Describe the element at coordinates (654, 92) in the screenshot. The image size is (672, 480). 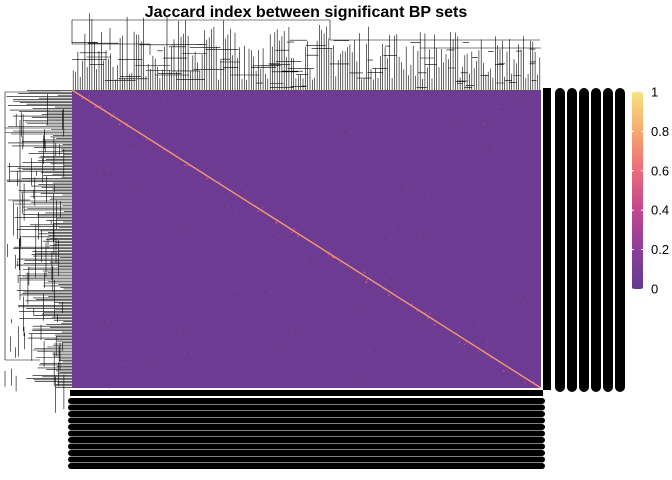
I see `colorbar-tick-label: 1` at that location.